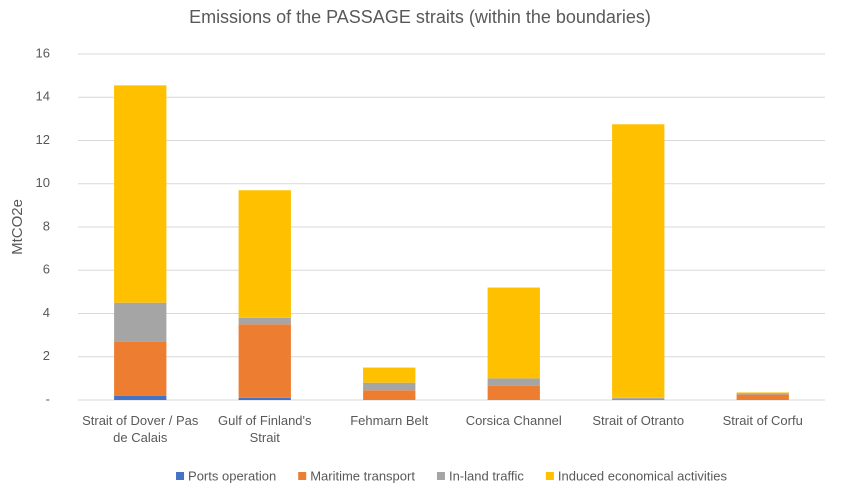 The image size is (841, 487). What do you see at coordinates (362, 475) in the screenshot?
I see `legend-label: Maritime transport` at bounding box center [362, 475].